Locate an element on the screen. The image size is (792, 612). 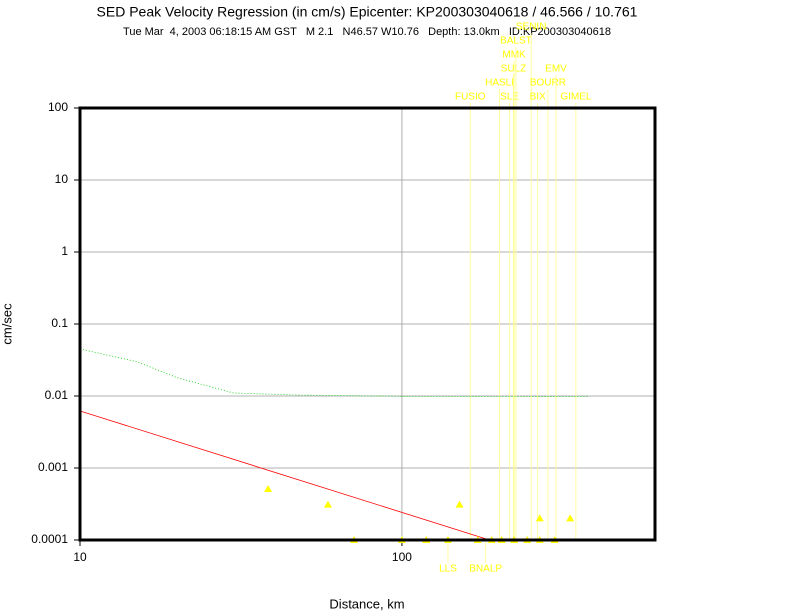
station-label: BOURR is located at coordinates (548, 83).